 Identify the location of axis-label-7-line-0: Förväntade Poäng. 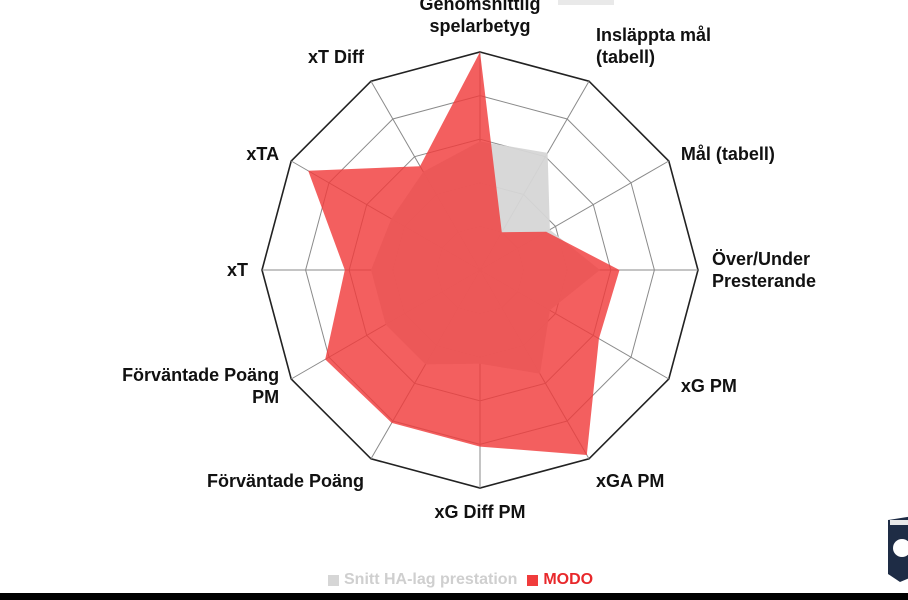
(285, 481).